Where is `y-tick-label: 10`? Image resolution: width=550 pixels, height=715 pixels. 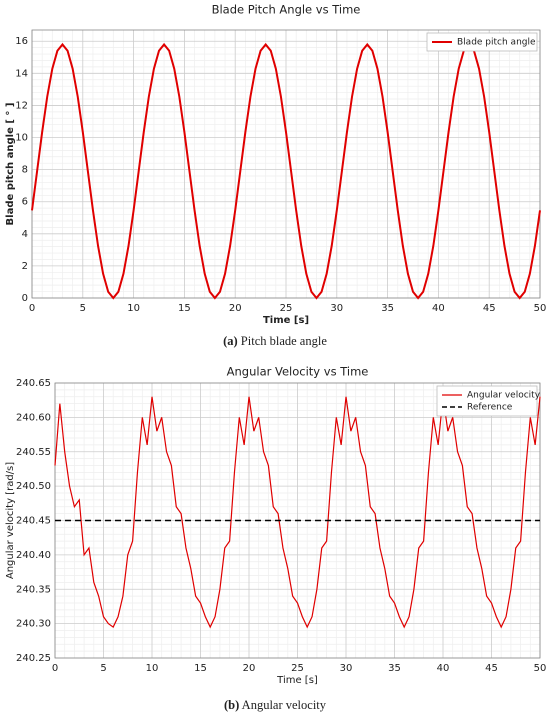 y-tick-label: 10 is located at coordinates (21, 138).